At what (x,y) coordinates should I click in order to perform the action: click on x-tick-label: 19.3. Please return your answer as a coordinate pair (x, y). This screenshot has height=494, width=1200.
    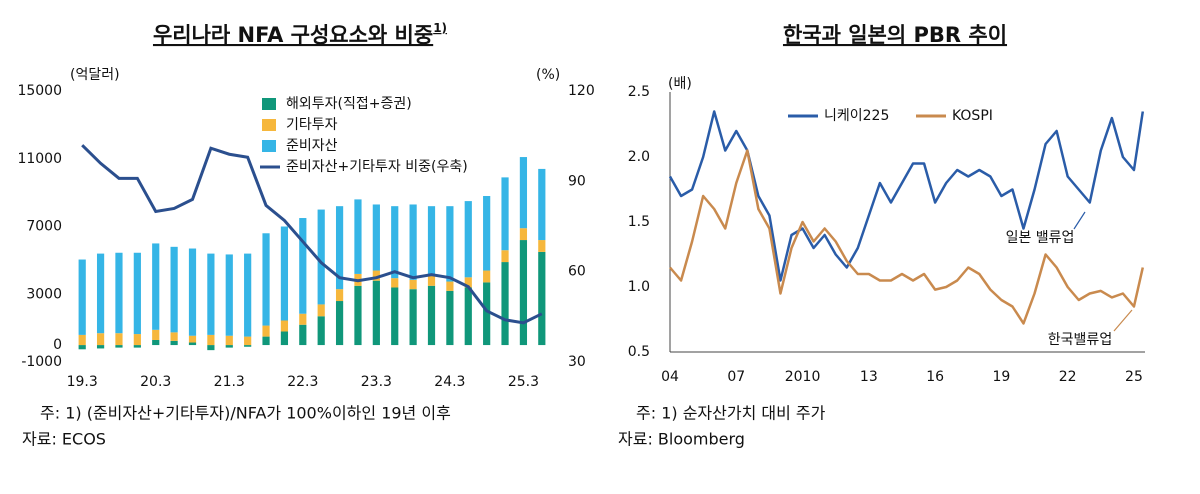
    Looking at the image, I should click on (82, 382).